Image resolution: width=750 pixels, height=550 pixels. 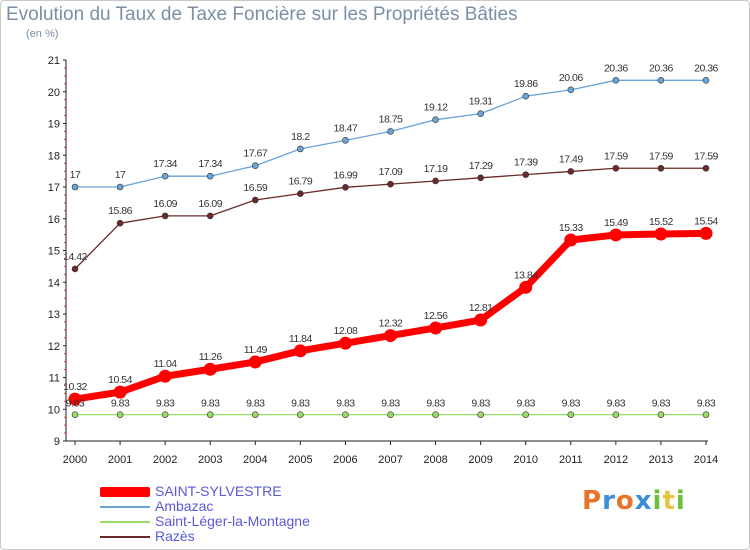 I want to click on proxiti-logo: Proxiti, so click(x=634, y=501).